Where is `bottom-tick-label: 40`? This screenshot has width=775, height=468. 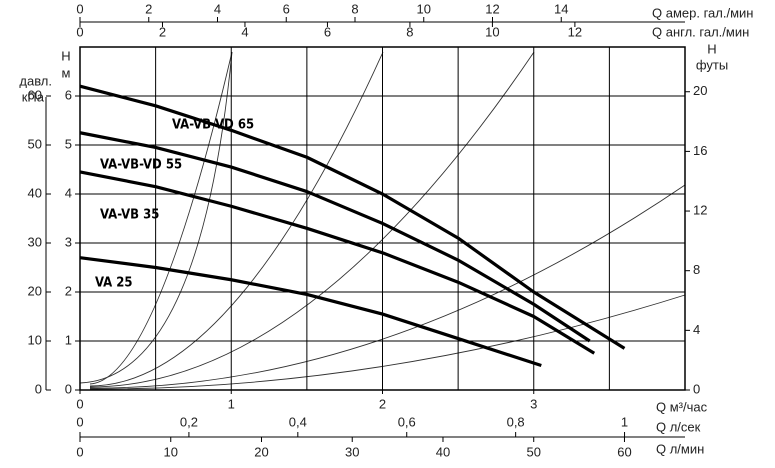
bottom-tick-label: 40 is located at coordinates (443, 451).